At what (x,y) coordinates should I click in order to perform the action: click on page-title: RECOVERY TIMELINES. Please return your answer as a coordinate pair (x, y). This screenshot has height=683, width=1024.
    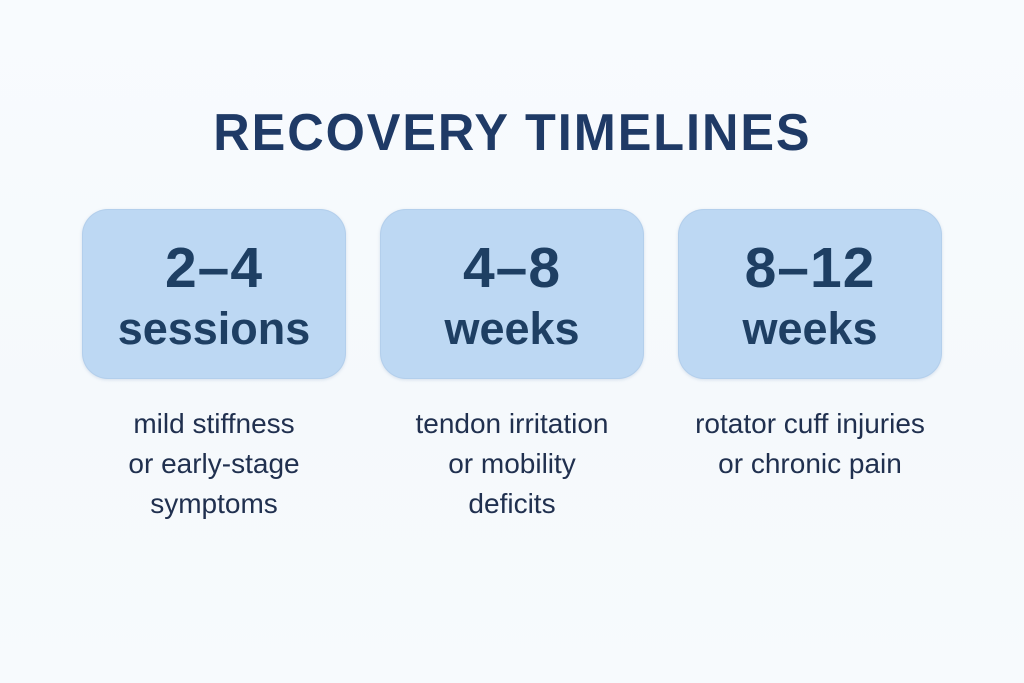
    Looking at the image, I should click on (512, 133).